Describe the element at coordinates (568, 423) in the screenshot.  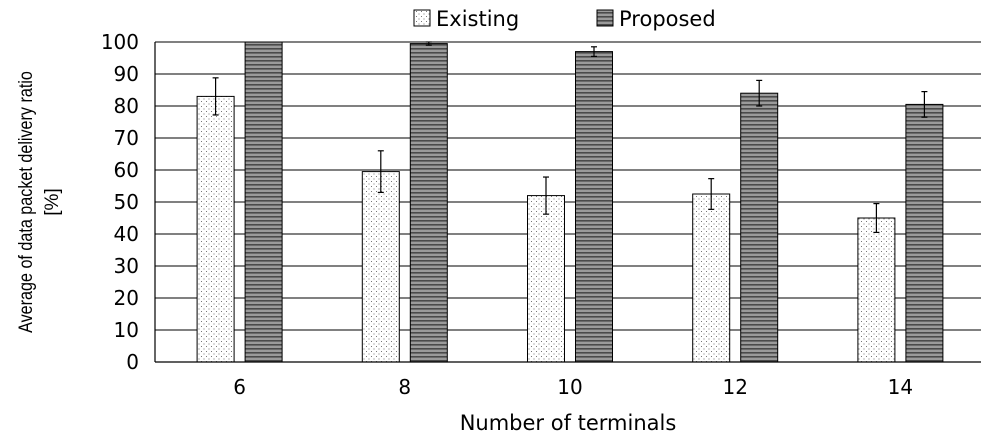
I see `x-axis-label: Number of terminals` at that location.